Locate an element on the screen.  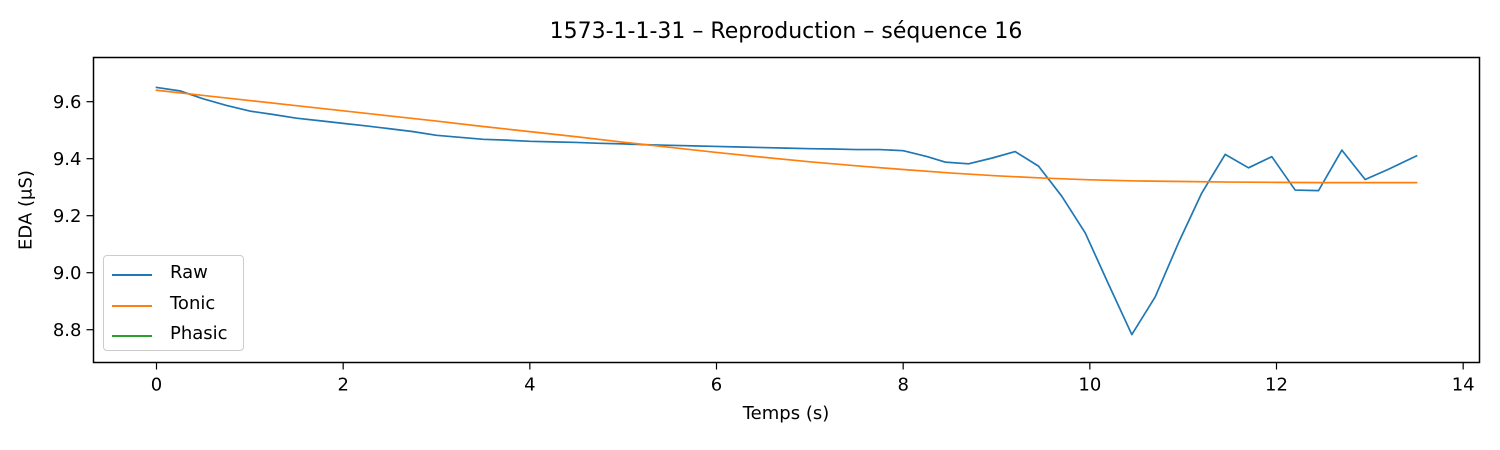
legend-swatch-phasic is located at coordinates (132, 336).